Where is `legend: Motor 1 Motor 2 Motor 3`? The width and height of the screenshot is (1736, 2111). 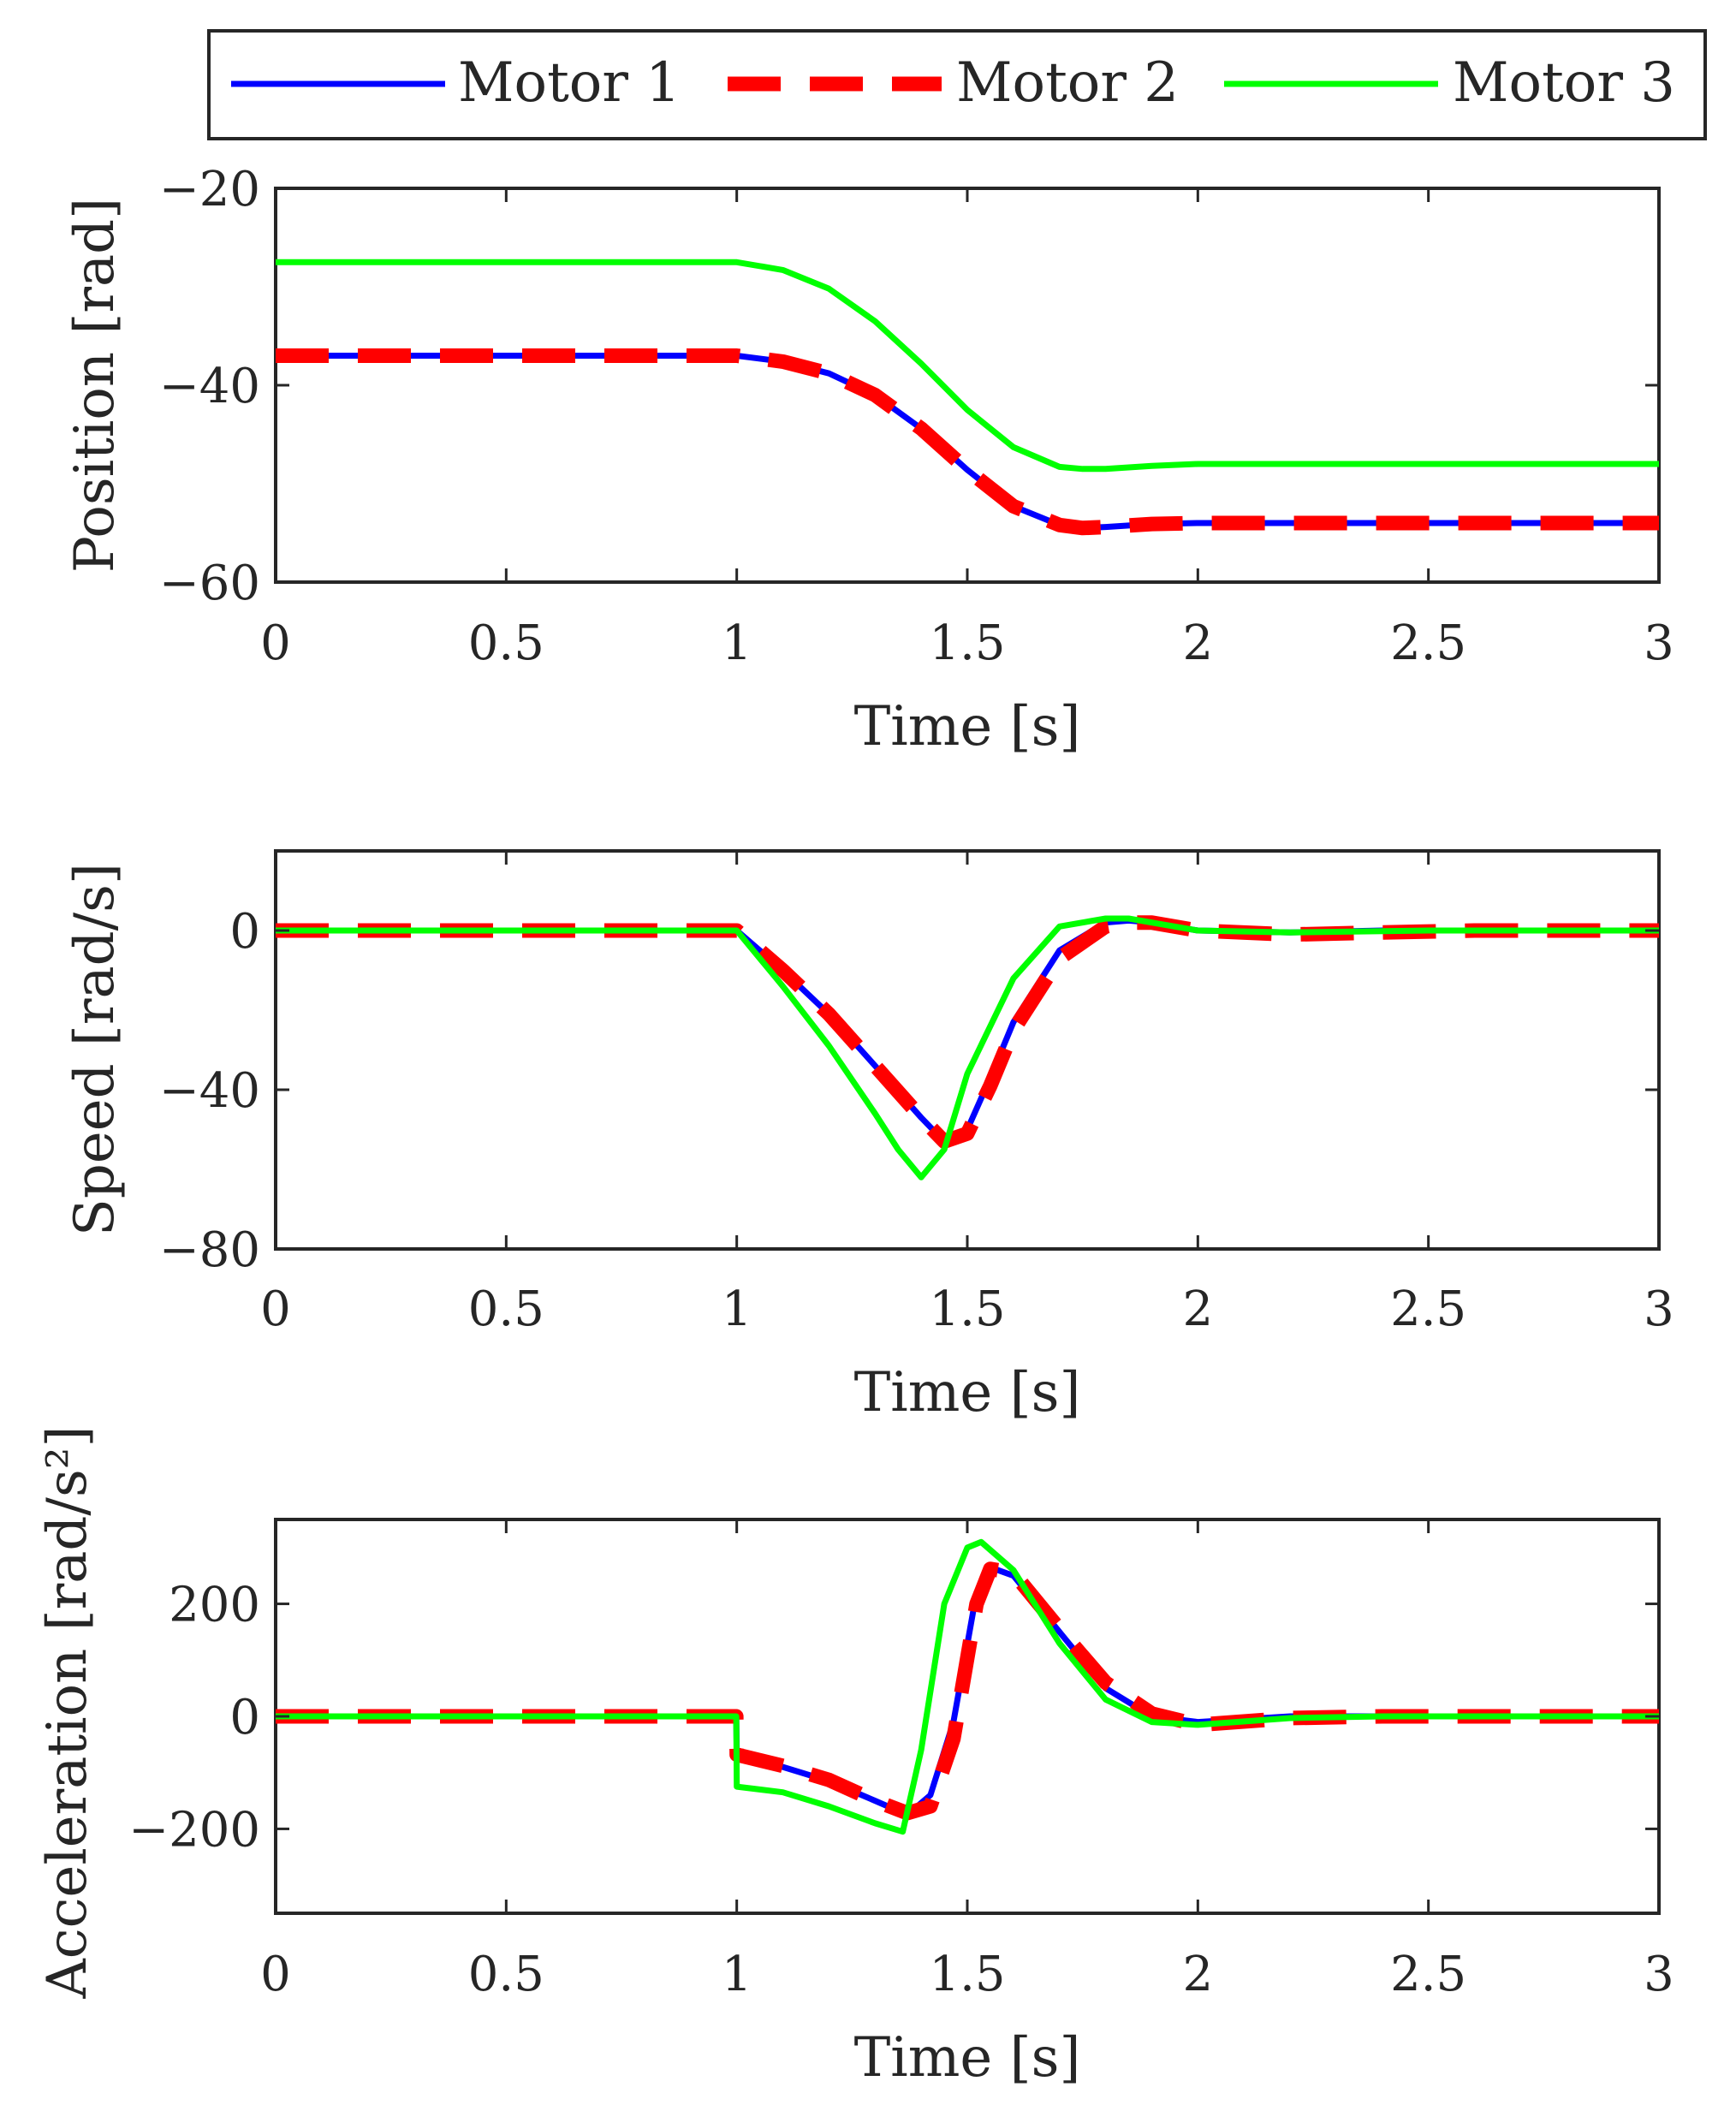
legend: Motor 1 Motor 2 Motor 3 is located at coordinates (957, 84).